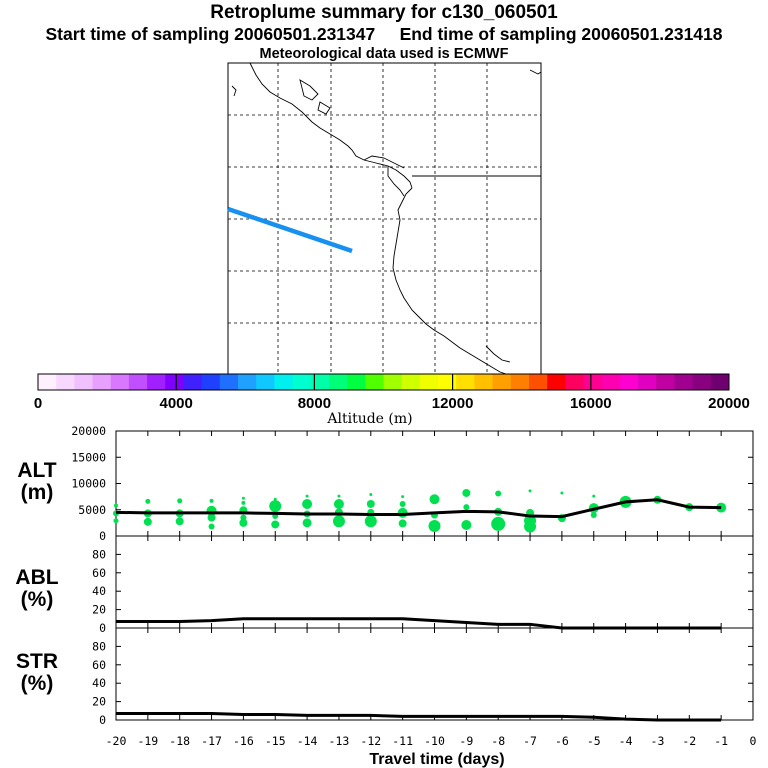 Image resolution: width=768 pixels, height=768 pixels. Describe the element at coordinates (402, 741) in the screenshot. I see `x-tick-label: -11` at that location.